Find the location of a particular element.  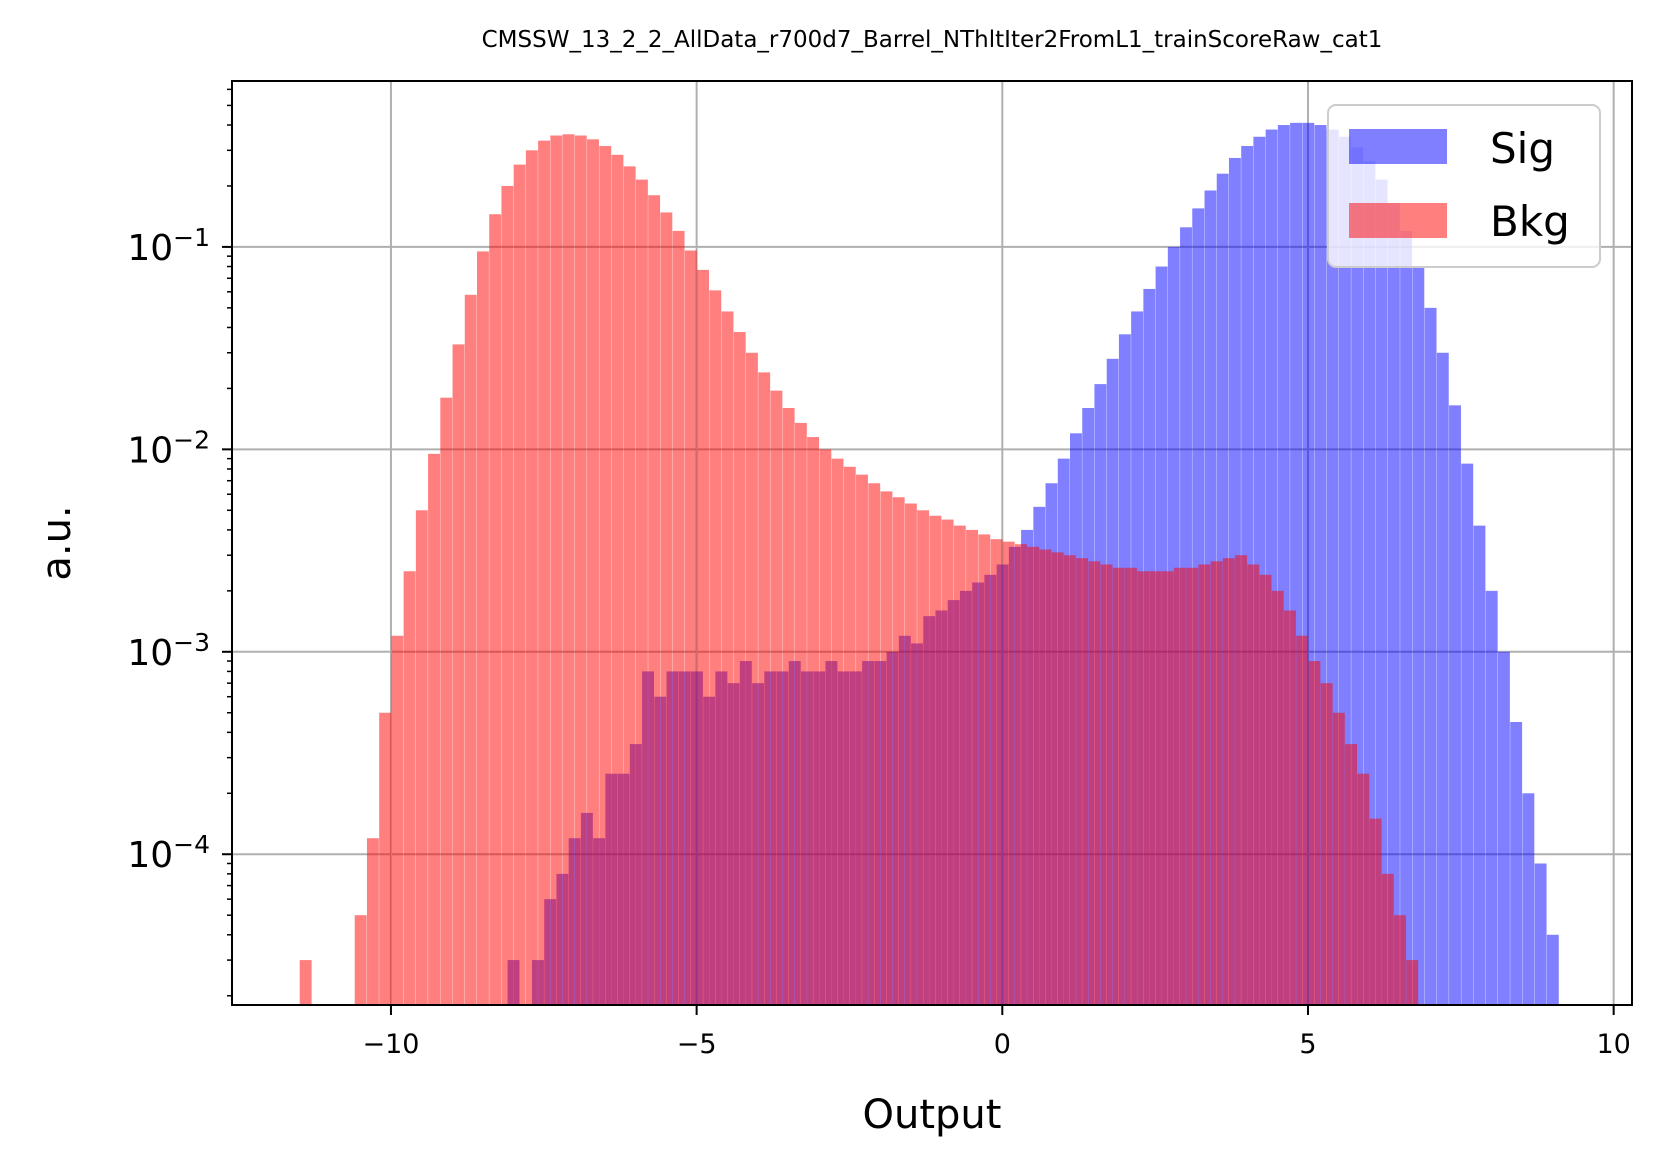

y-tick-label: 10⁻² is located at coordinates (168, 448).